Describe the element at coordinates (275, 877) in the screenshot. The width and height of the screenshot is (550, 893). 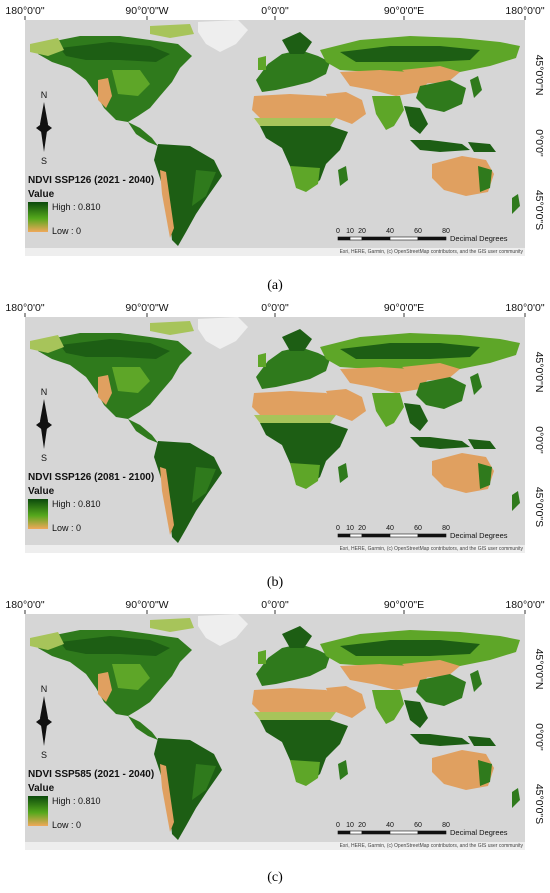
I see `caption-c: (c)` at that location.